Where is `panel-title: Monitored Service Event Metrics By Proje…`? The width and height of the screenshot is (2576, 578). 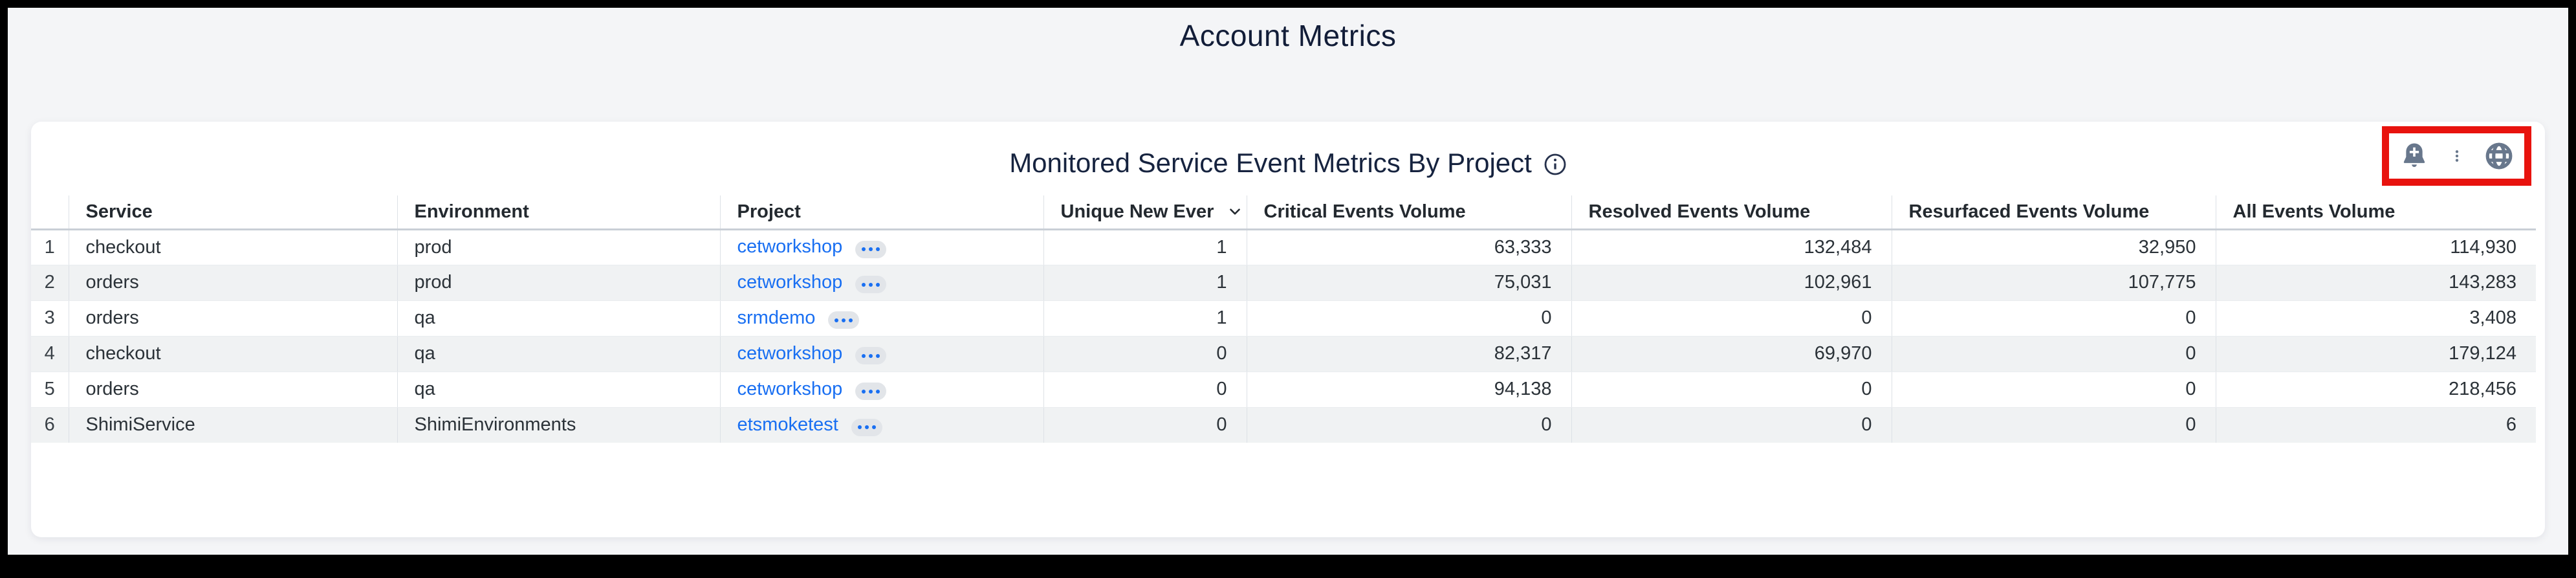 panel-title: Monitored Service Event Metrics By Proje… is located at coordinates (1270, 163).